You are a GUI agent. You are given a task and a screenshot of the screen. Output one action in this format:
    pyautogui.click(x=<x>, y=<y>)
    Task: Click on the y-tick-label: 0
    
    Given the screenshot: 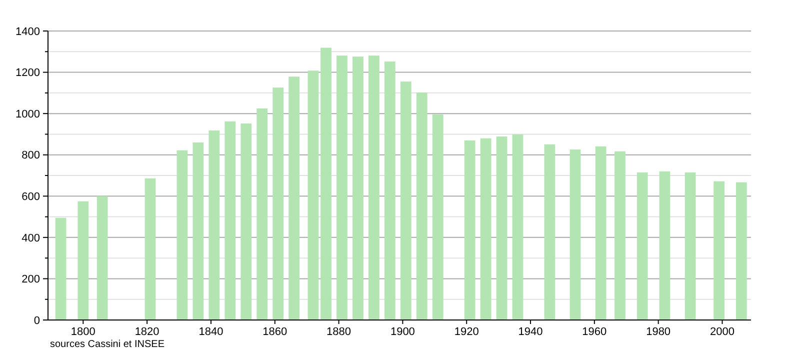 What is the action you would take?
    pyautogui.click(x=37, y=320)
    